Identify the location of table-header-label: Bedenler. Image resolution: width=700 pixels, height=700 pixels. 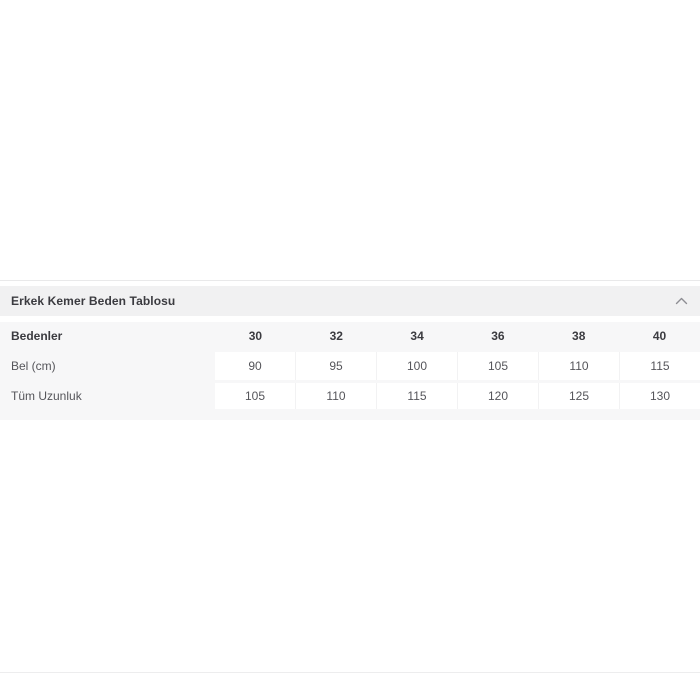
(37, 336).